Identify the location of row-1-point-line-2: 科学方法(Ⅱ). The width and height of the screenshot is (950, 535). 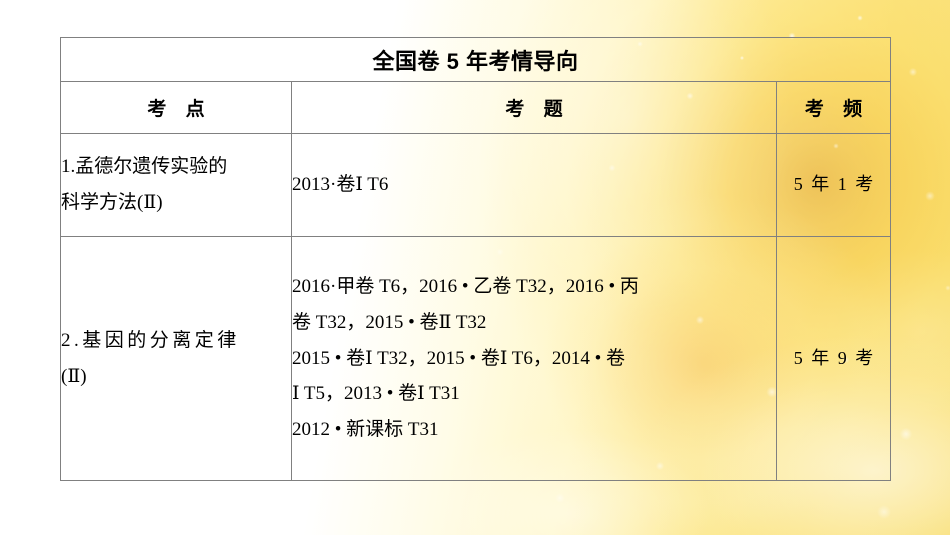
(112, 202).